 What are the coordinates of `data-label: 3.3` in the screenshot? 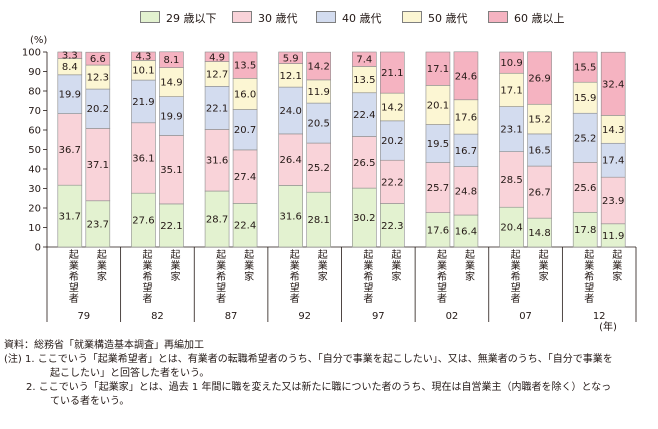 It's located at (70, 56).